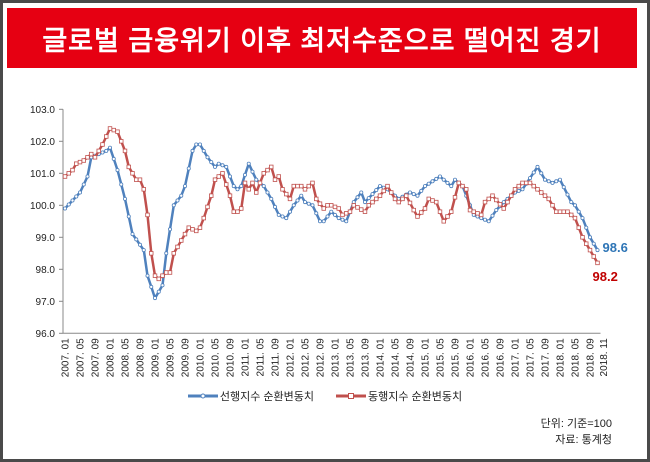 This screenshot has width=650, height=462. Describe the element at coordinates (126, 357) in the screenshot. I see `x-tick-label: 2008. 05` at that location.